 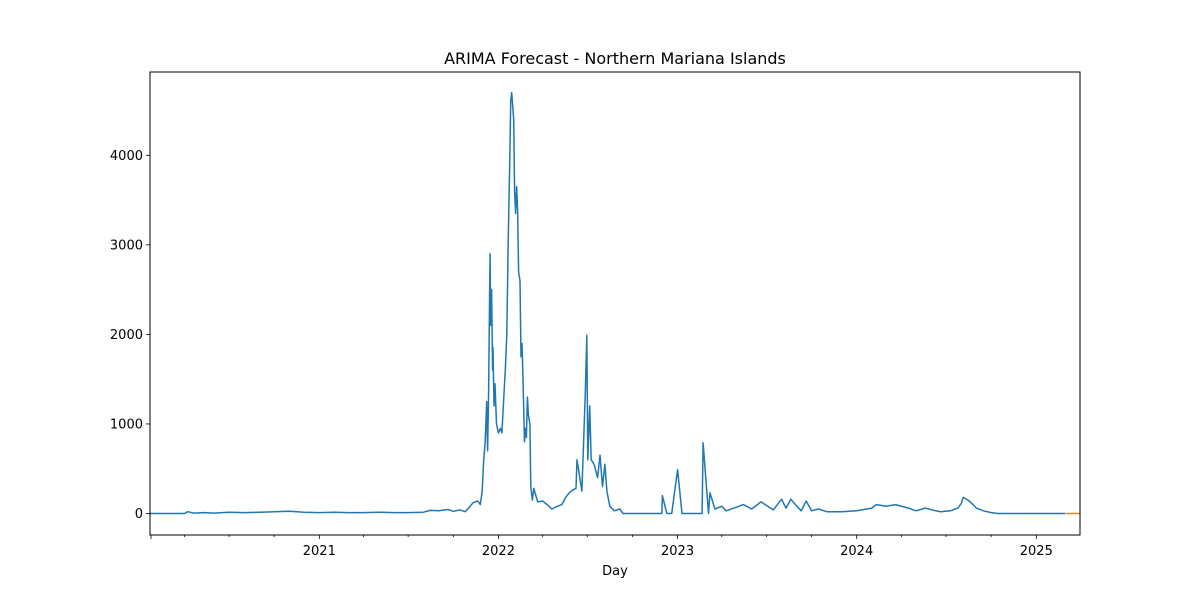 What do you see at coordinates (601, 547) in the screenshot?
I see `x-axis: 2021 2022 2023 2024 2025` at bounding box center [601, 547].